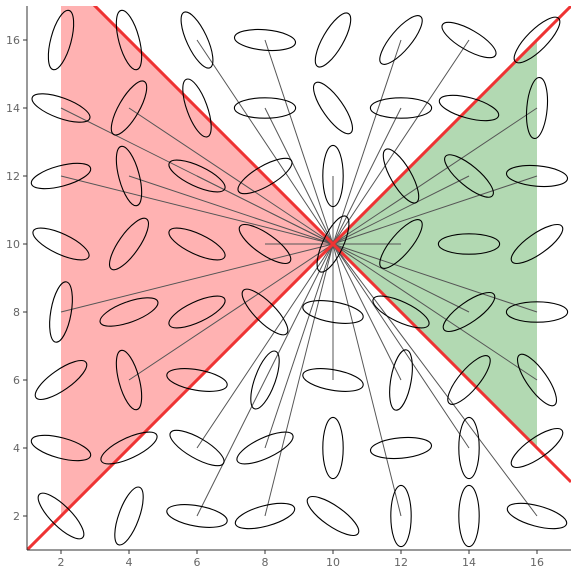  I want to click on y-tick-label: 2, so click(16, 516).